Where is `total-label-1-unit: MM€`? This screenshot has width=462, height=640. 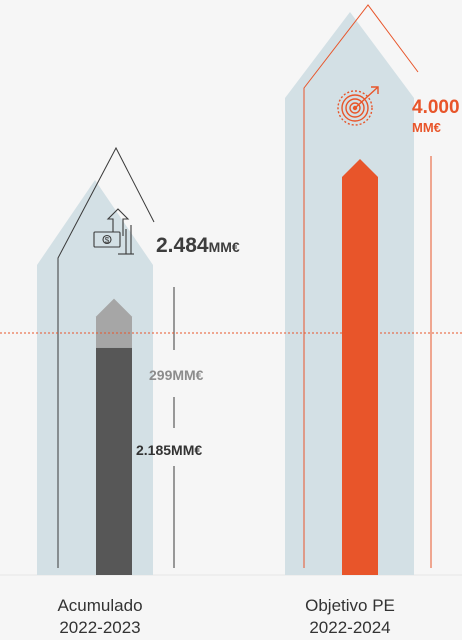 total-label-1-unit: MM€ is located at coordinates (224, 247).